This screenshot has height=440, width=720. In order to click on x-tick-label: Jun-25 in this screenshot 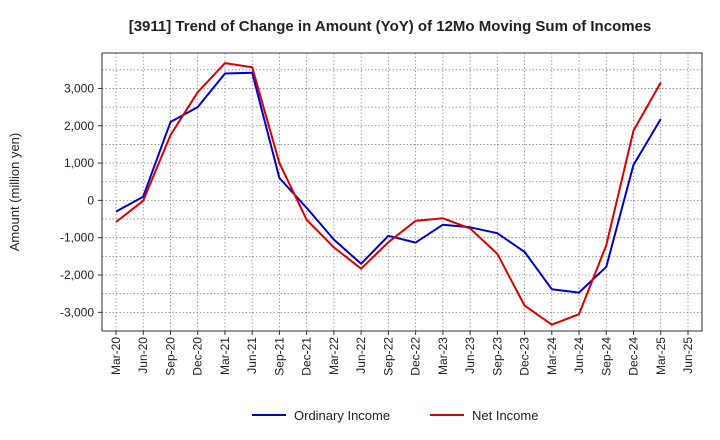, I will do `click(688, 355)`.